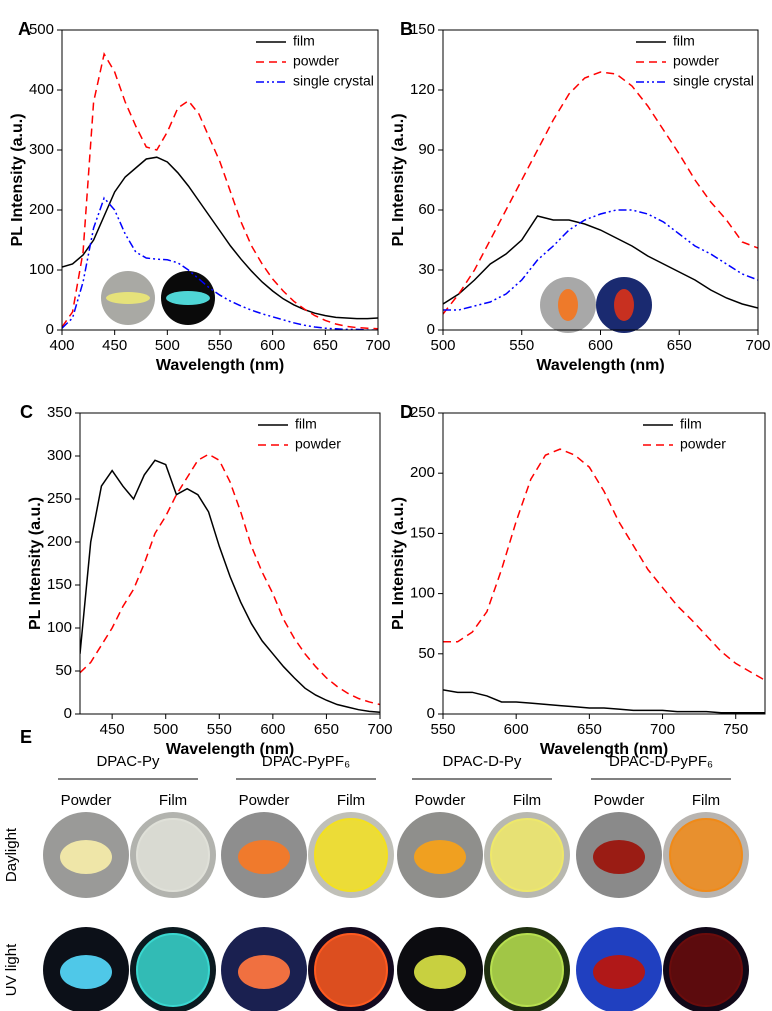 The width and height of the screenshot is (772, 1011). What do you see at coordinates (26, 737) in the screenshot?
I see `panel-label: E` at bounding box center [26, 737].